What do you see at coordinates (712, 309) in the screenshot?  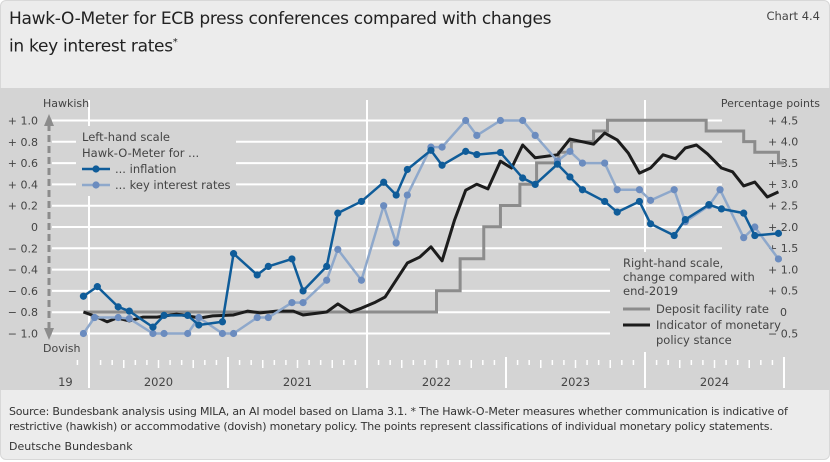 I see `legend-deposit-label: Deposit facility rate` at bounding box center [712, 309].